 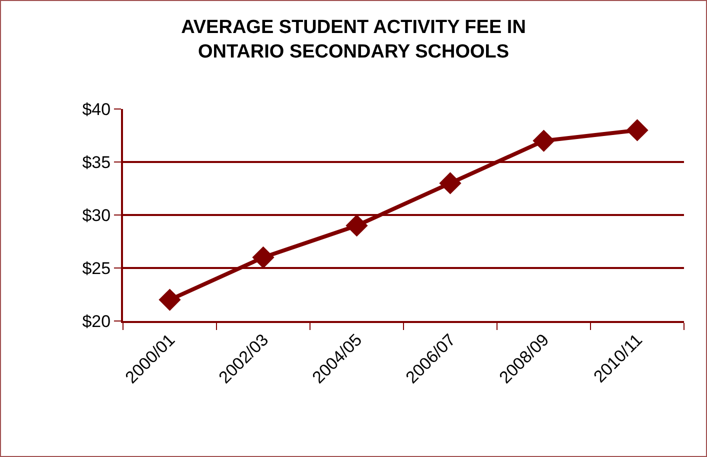 I want to click on y-tick-label: $40, so click(x=96, y=109).